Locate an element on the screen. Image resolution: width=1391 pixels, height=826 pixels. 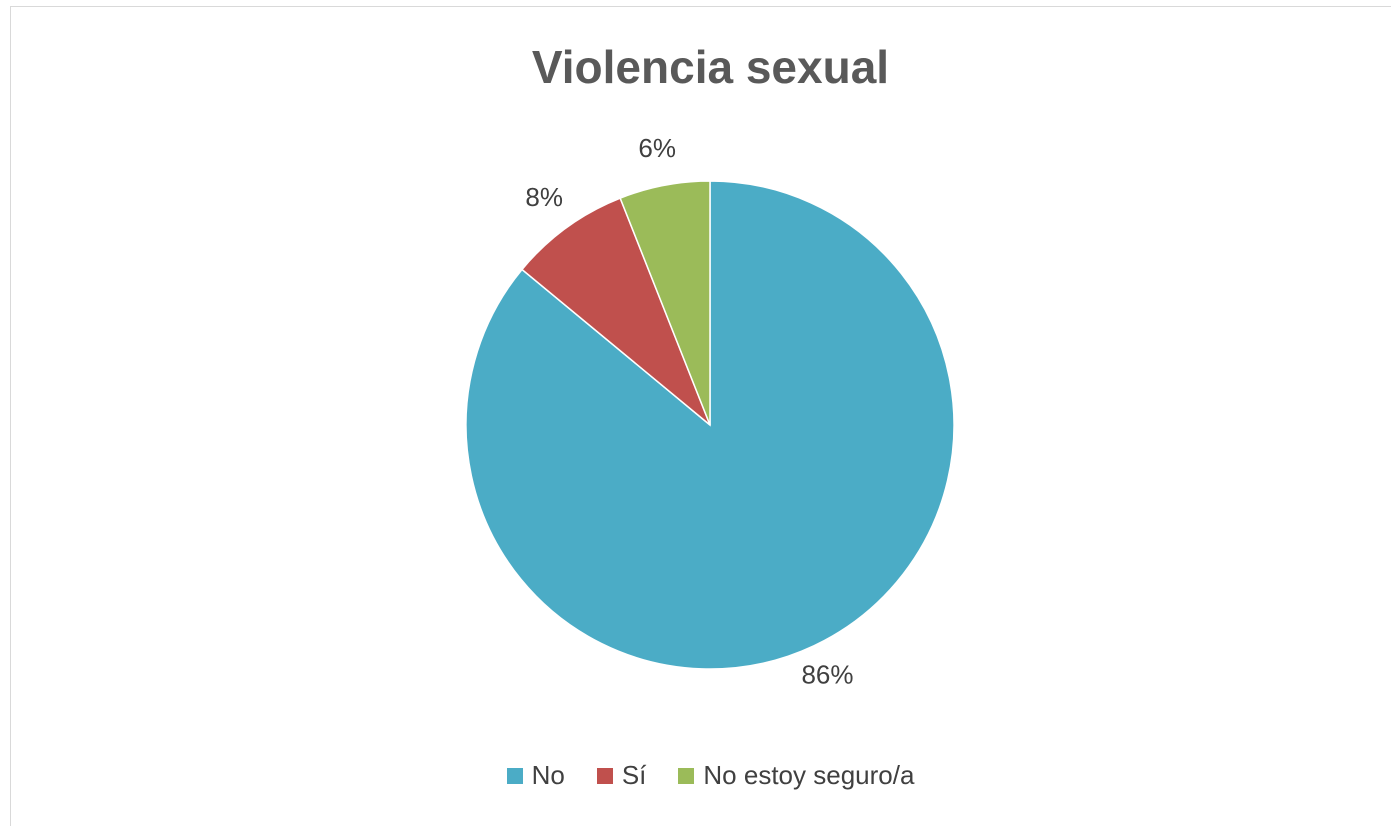
legend-label-no: No is located at coordinates (548, 775).